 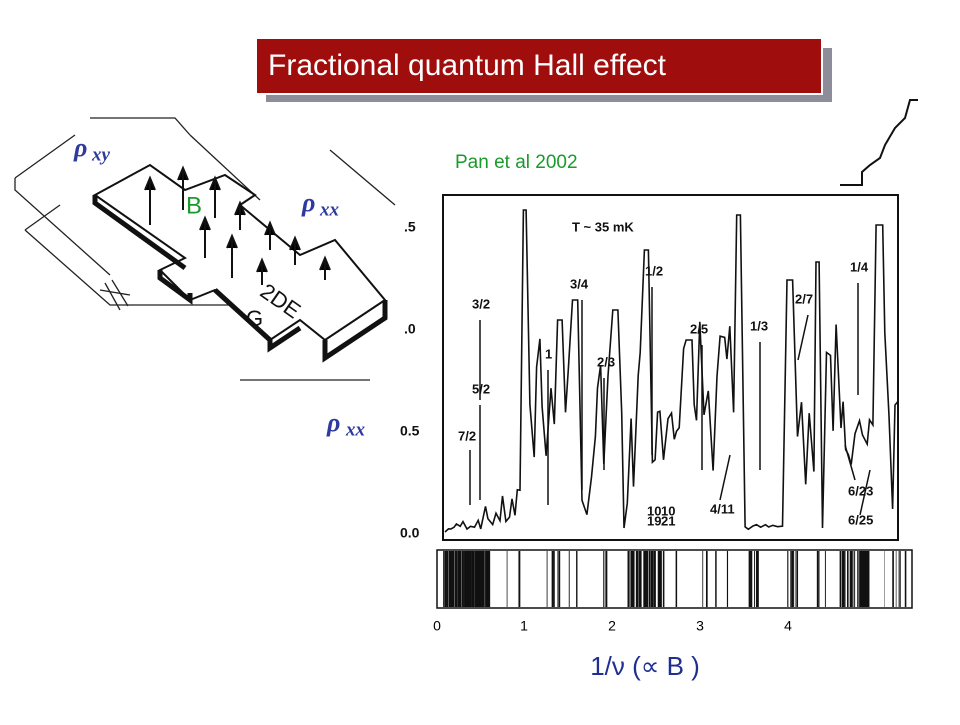 I want to click on fraction-label: 3/4, so click(x=579, y=283).